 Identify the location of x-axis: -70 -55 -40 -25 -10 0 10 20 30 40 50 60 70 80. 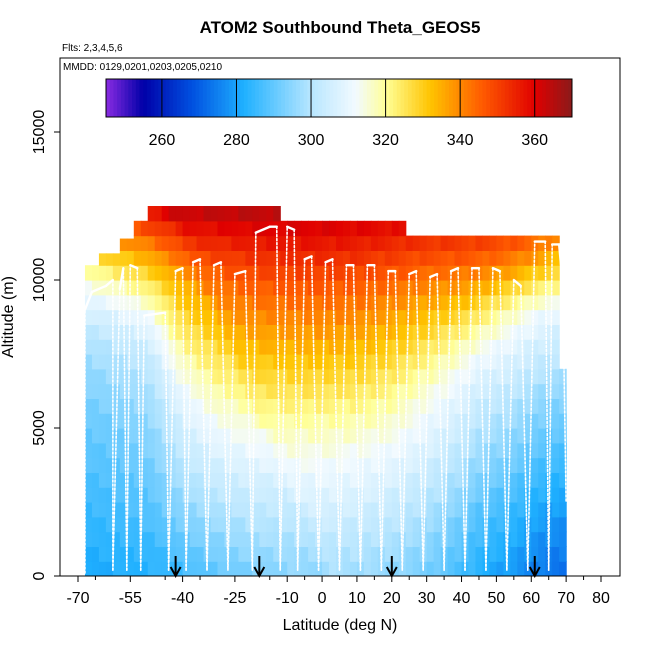
(338, 591).